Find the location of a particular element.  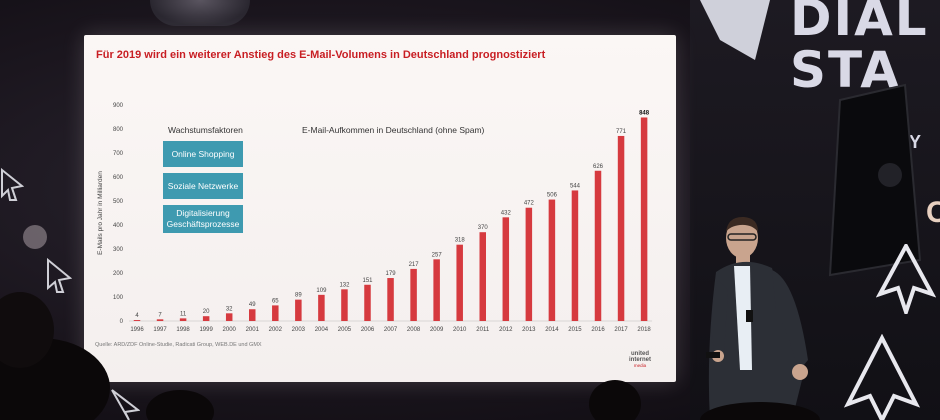

x-tick-label: 2001 is located at coordinates (253, 330).